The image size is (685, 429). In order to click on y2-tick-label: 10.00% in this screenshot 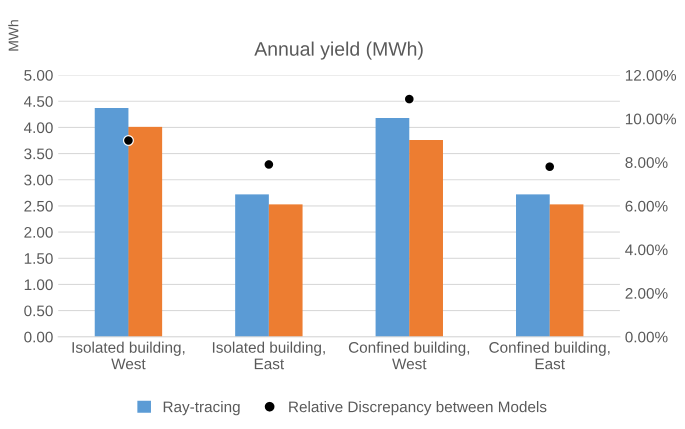, I will do `click(651, 119)`.